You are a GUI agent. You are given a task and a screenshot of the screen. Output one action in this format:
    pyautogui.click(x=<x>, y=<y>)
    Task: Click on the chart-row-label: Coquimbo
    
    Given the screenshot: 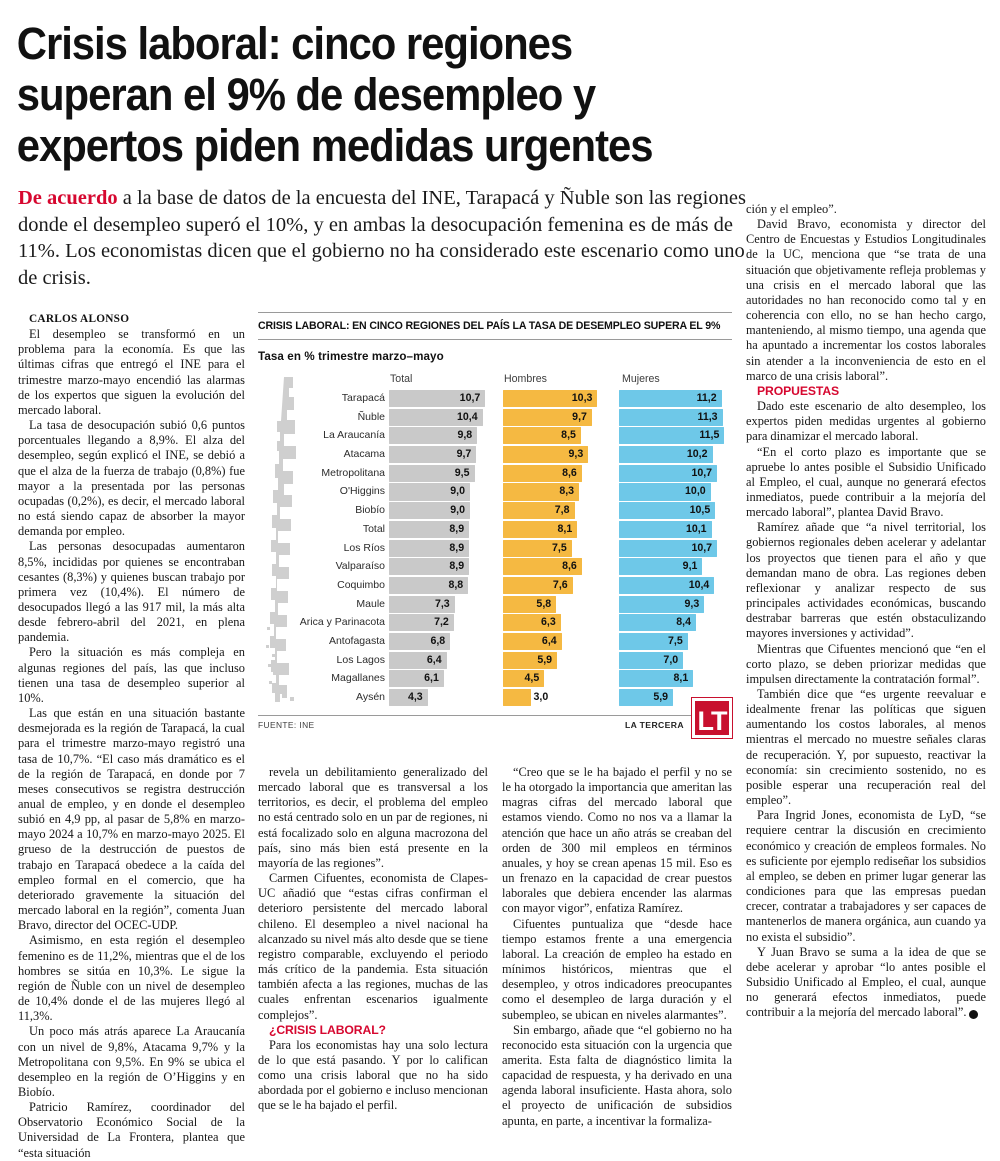 What is the action you would take?
    pyautogui.click(x=361, y=584)
    